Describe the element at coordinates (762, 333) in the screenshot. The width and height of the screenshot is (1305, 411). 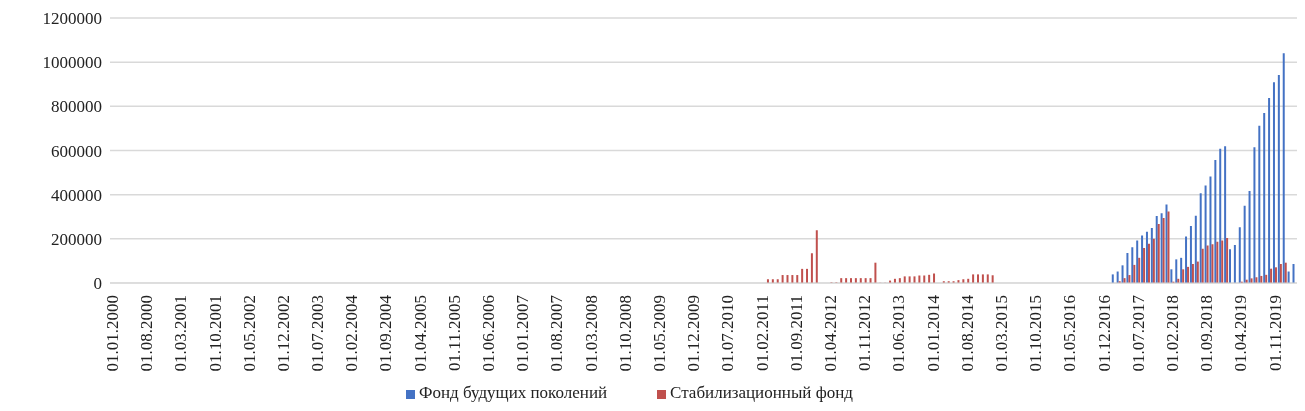
I see `x-tick-label: 01.02.2011` at that location.